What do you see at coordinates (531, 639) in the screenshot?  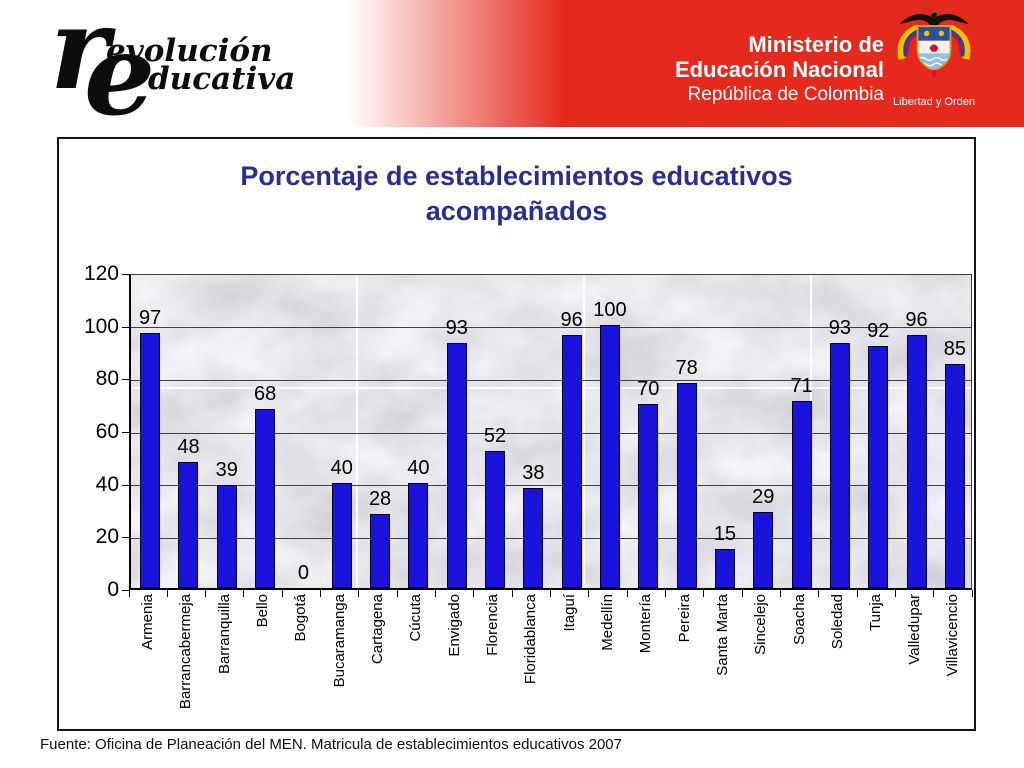 I see `x-axis-label: Floridablanca` at bounding box center [531, 639].